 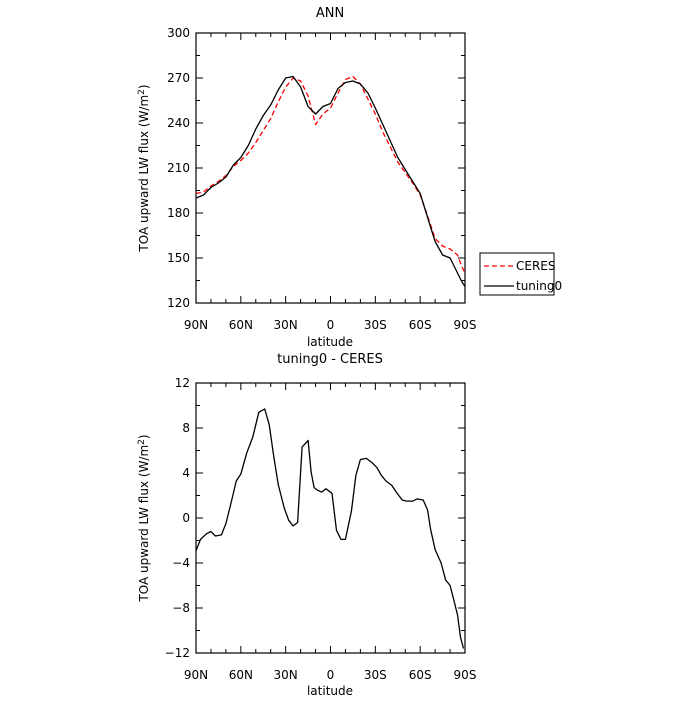 What do you see at coordinates (420, 675) in the screenshot?
I see `bottom-x-tick-label: 60S` at bounding box center [420, 675].